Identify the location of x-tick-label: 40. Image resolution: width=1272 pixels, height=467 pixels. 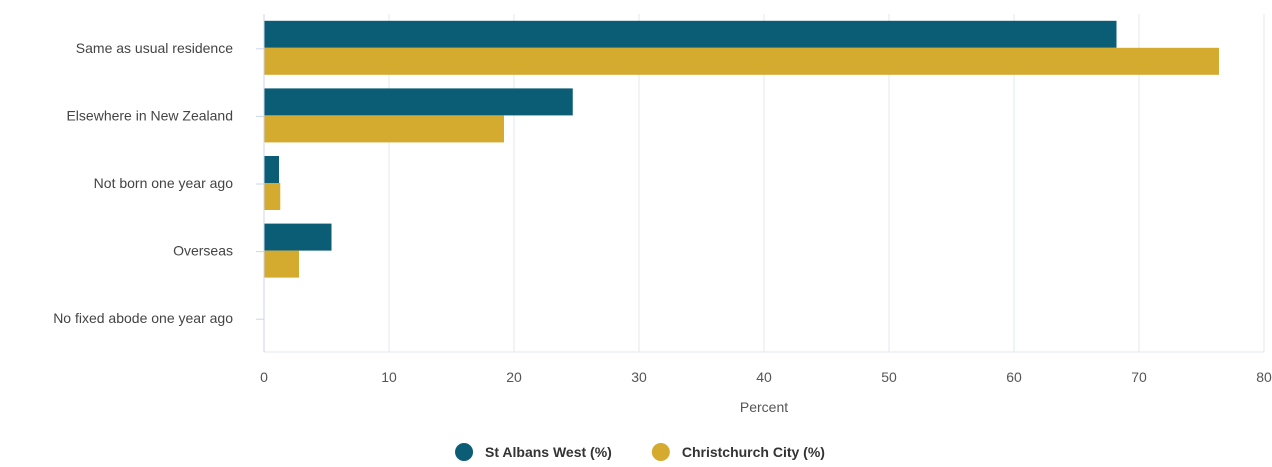
(764, 377).